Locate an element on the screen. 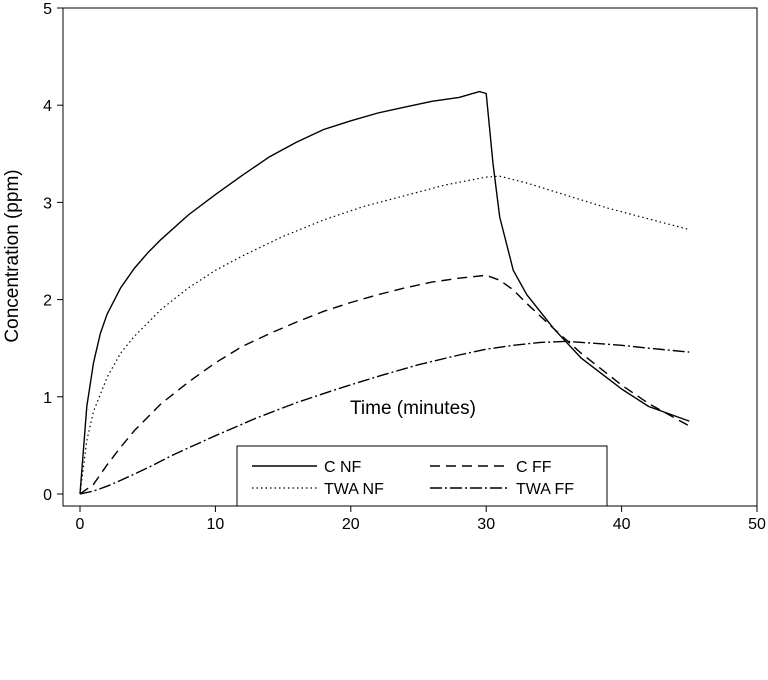 This screenshot has width=768, height=680. x-tick-label: 10 is located at coordinates (216, 524).